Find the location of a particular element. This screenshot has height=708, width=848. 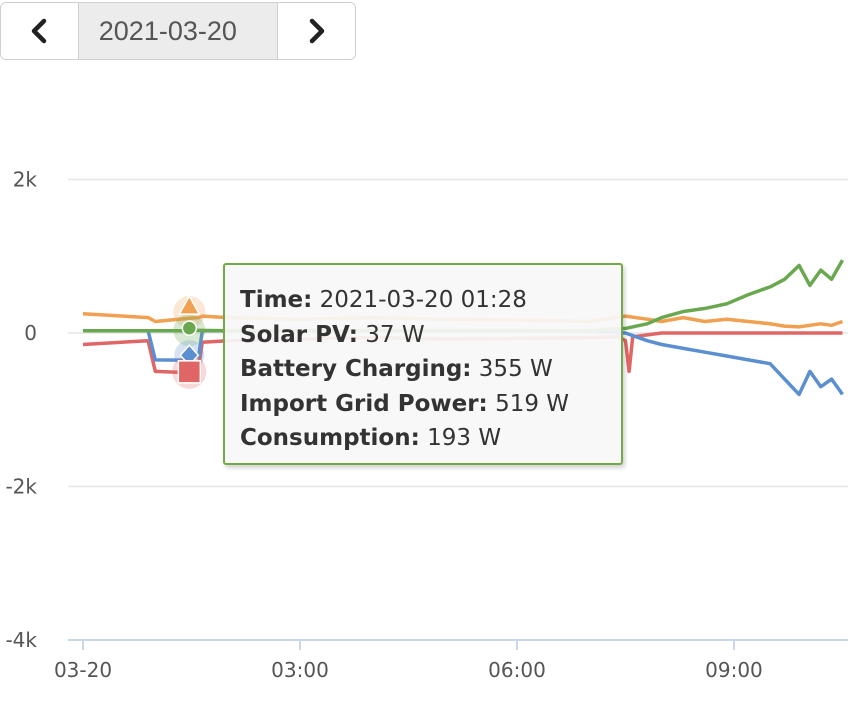

y-tick-label: -4k is located at coordinates (21, 640).